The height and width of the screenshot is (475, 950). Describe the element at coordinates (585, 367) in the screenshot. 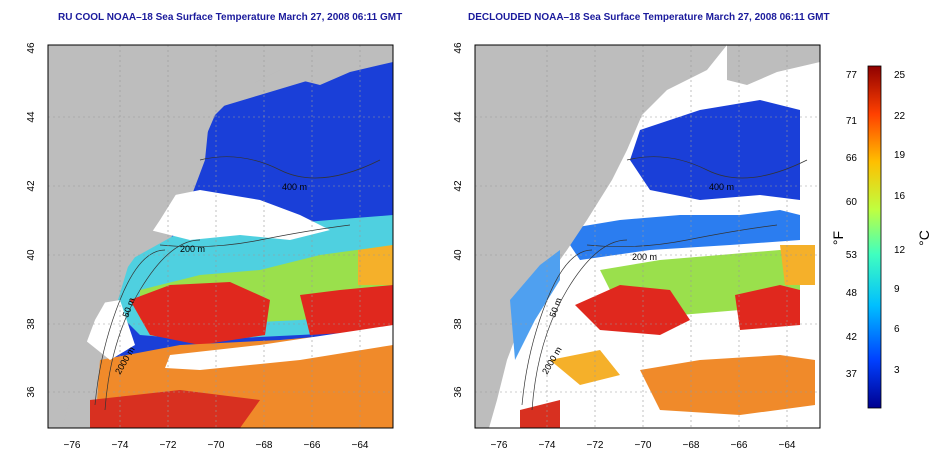

I see `southern-warm-patch` at that location.